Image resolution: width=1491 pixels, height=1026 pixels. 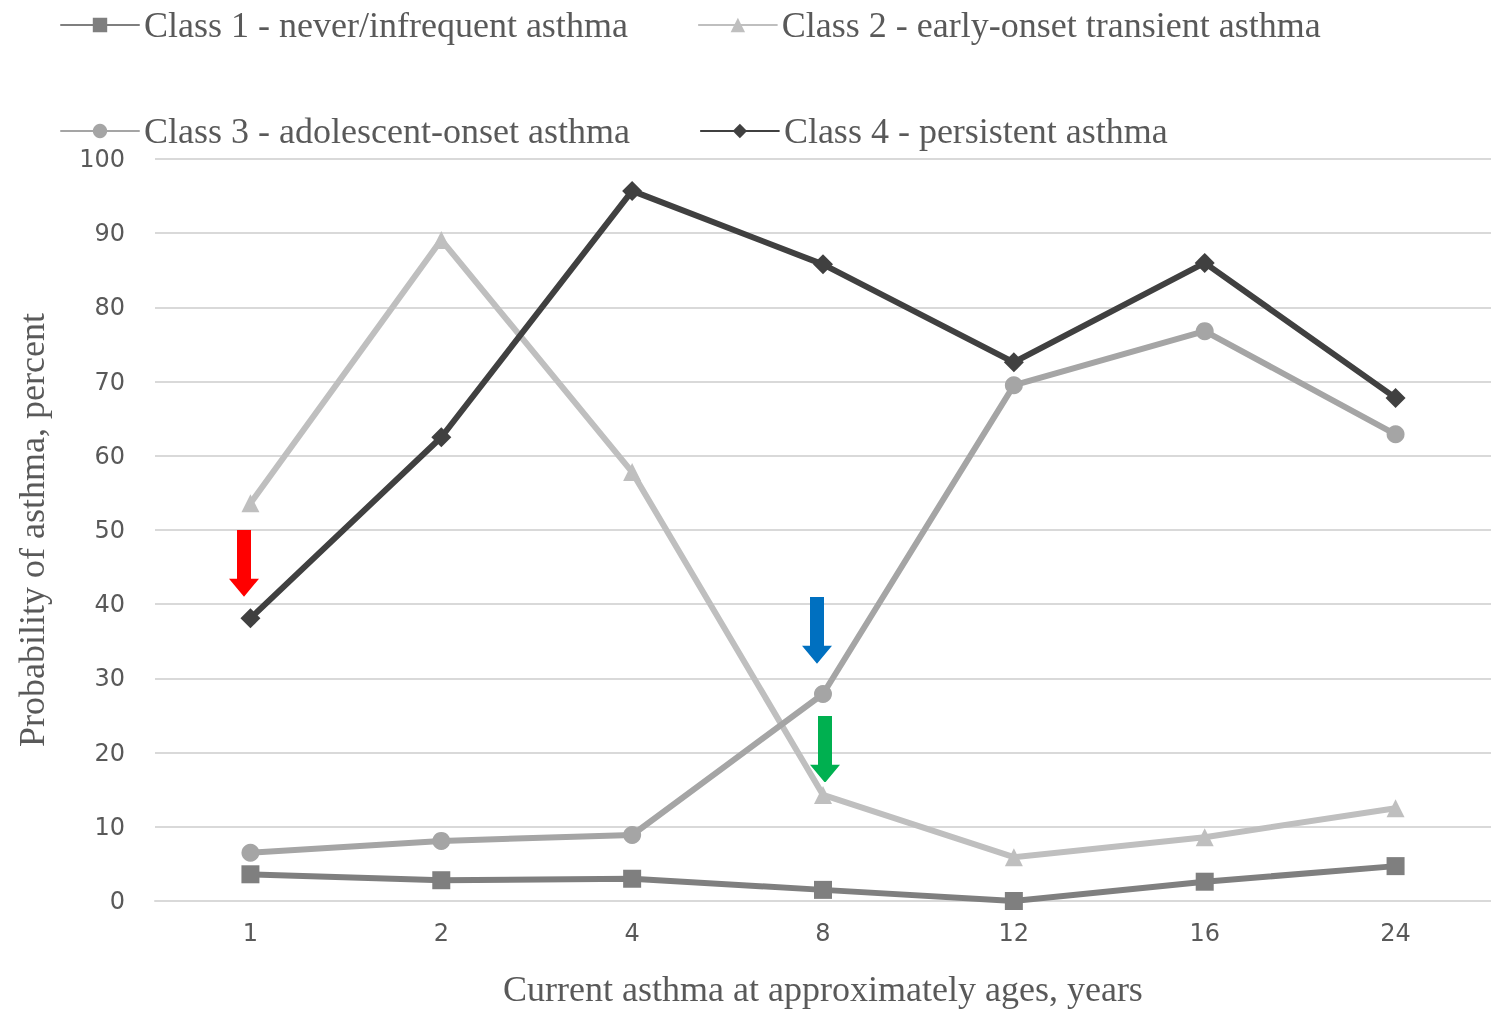 I want to click on legend-label: Class 2 - early-onset transient asthma, so click(x=1051, y=25).